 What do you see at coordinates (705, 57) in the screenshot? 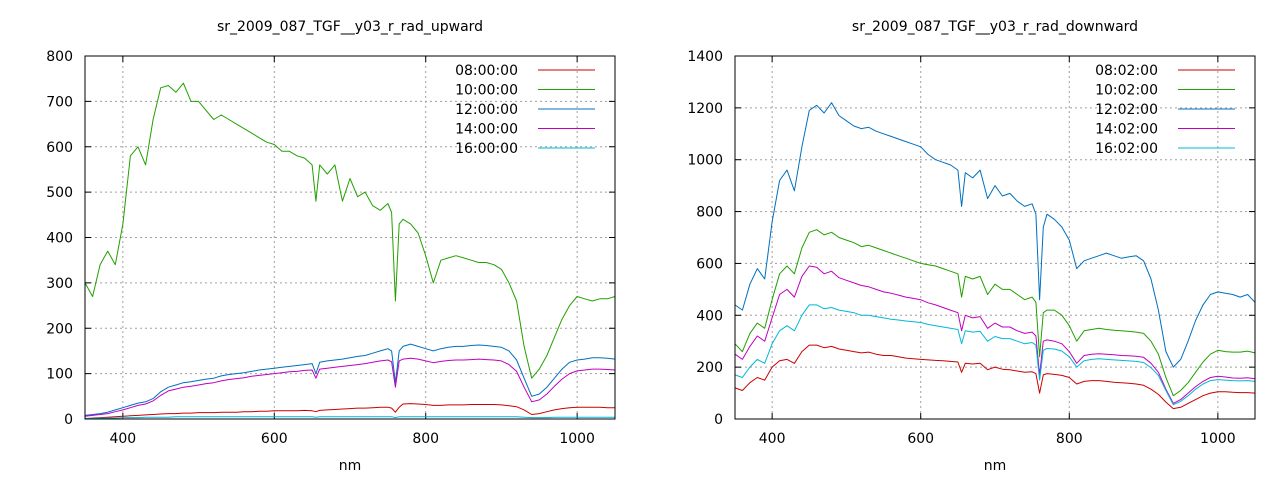
I see `y-tick-label: 1400` at bounding box center [705, 57].